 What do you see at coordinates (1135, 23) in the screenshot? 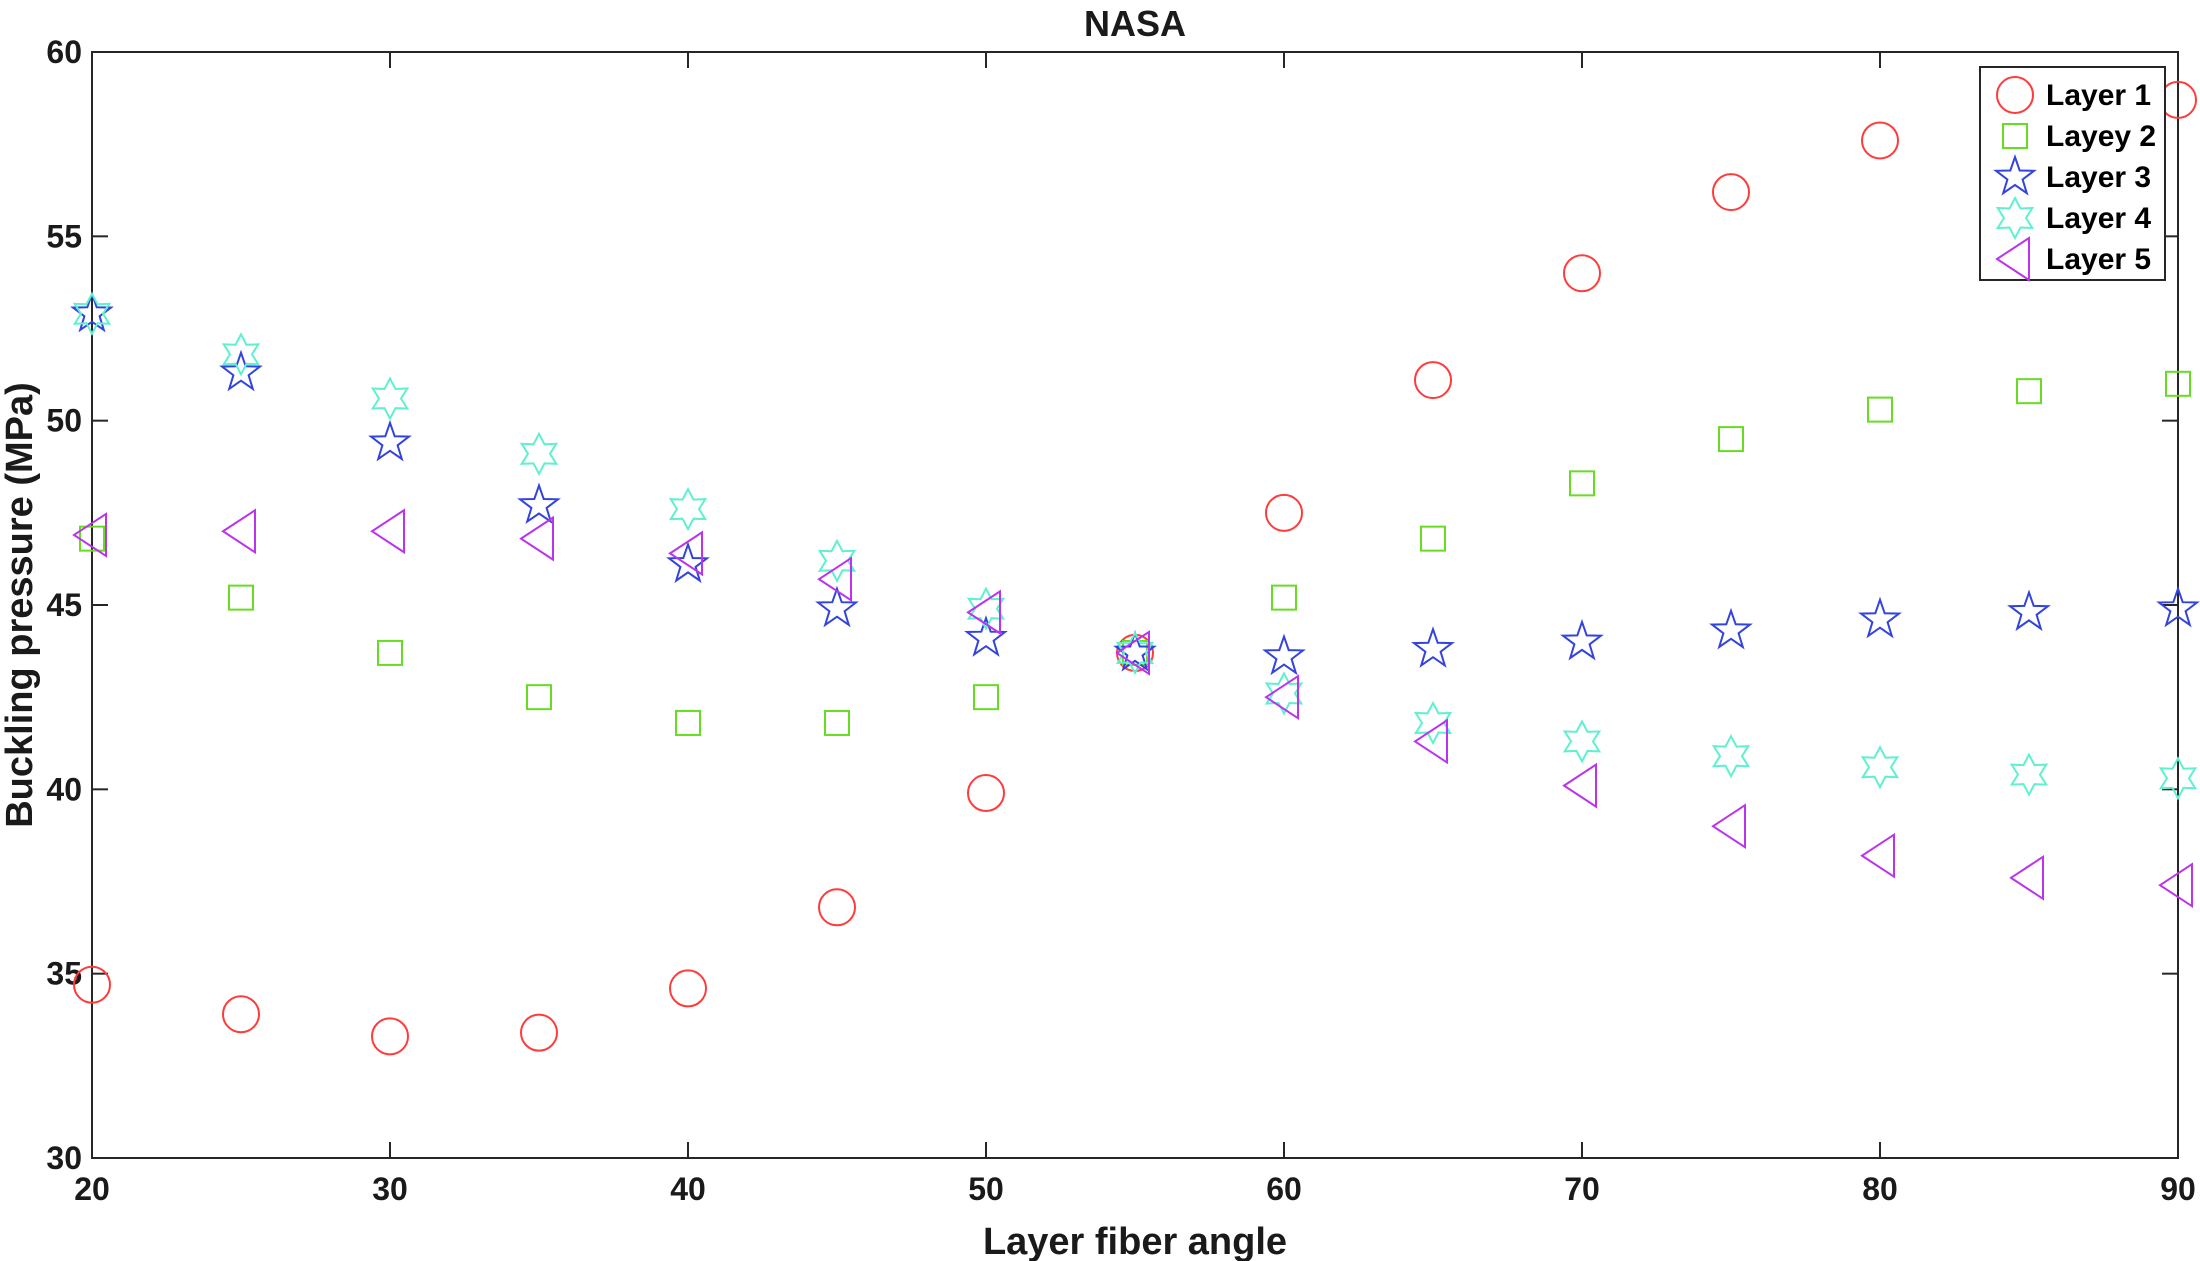
I see `chart-title: NASA` at bounding box center [1135, 23].